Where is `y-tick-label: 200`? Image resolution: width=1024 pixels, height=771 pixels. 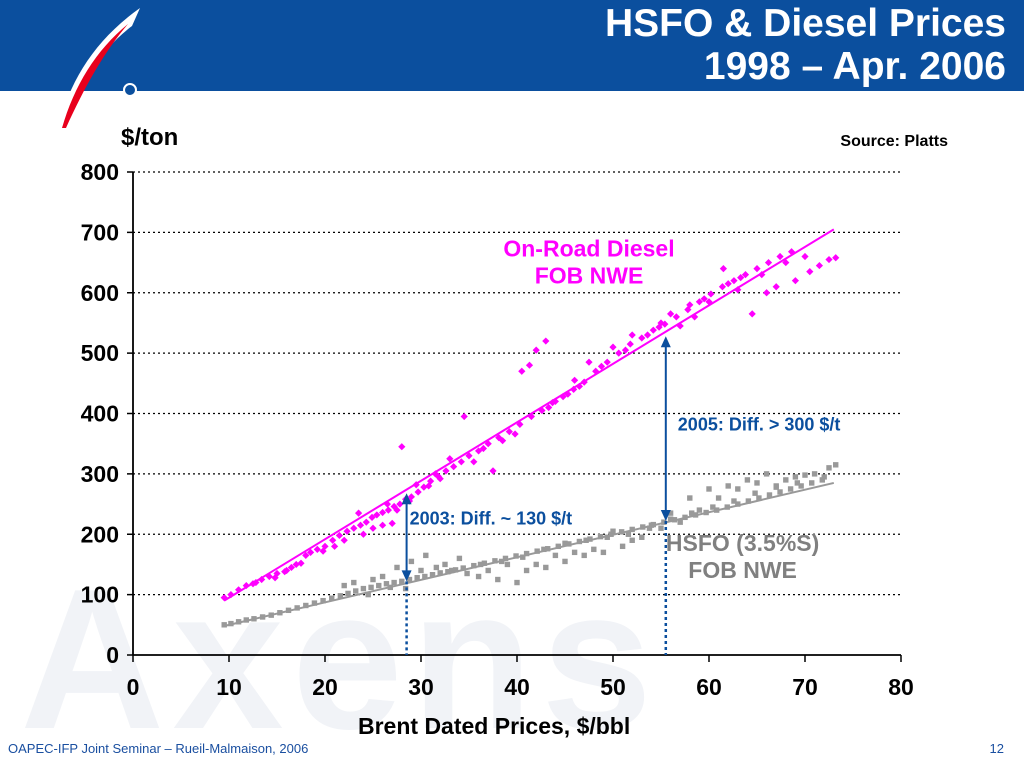
y-tick-label: 200 is located at coordinates (100, 534).